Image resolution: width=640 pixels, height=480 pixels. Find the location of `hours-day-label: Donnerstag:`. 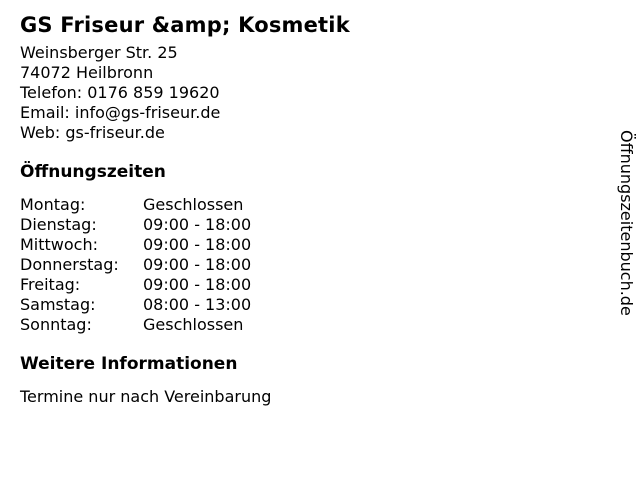

hours-day-label: Donnerstag: is located at coordinates (69, 264).